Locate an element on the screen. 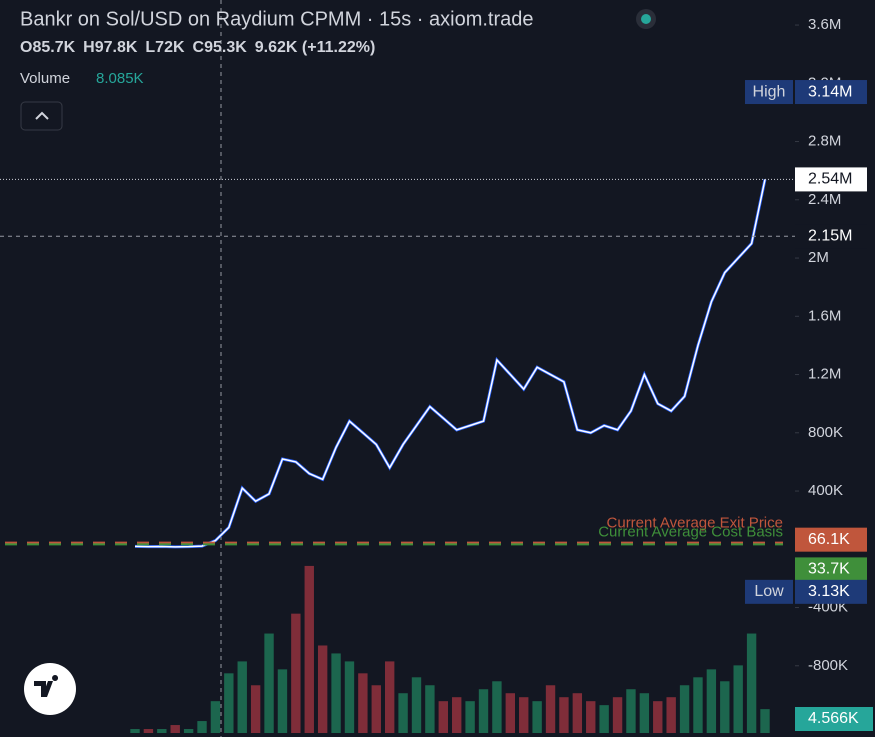  price-label: 33.7K is located at coordinates (829, 569).